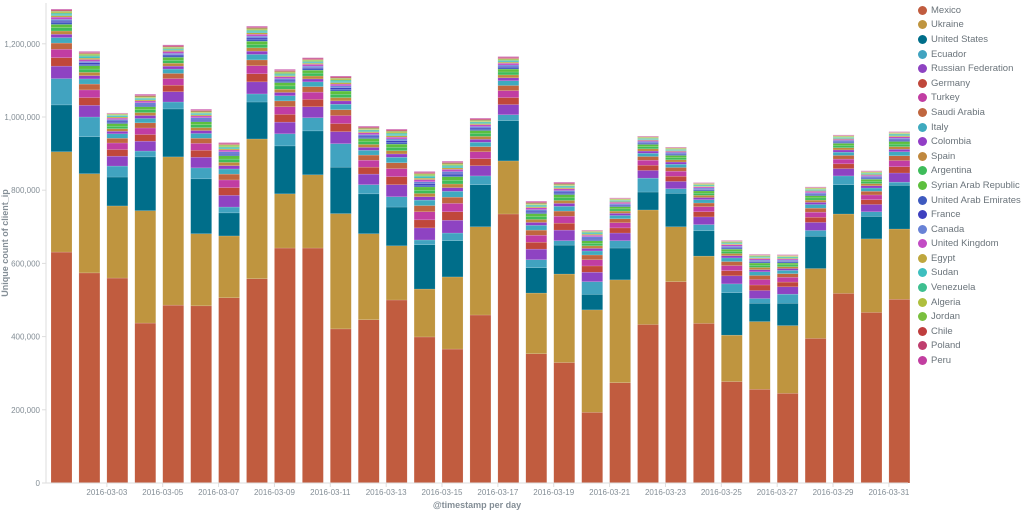  What do you see at coordinates (971, 273) in the screenshot?
I see `legend-item: Sudan` at bounding box center [971, 273].